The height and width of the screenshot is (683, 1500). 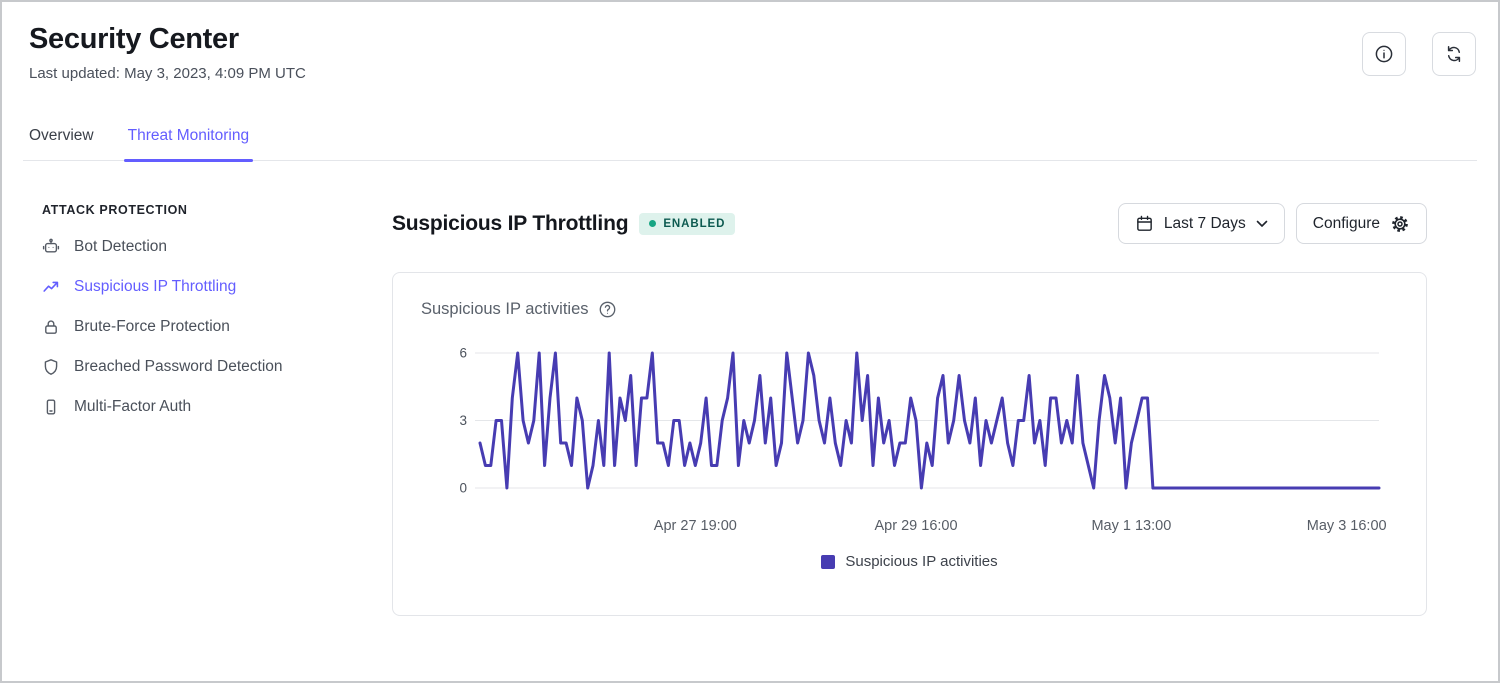 I want to click on phone-icon, so click(x=51, y=407).